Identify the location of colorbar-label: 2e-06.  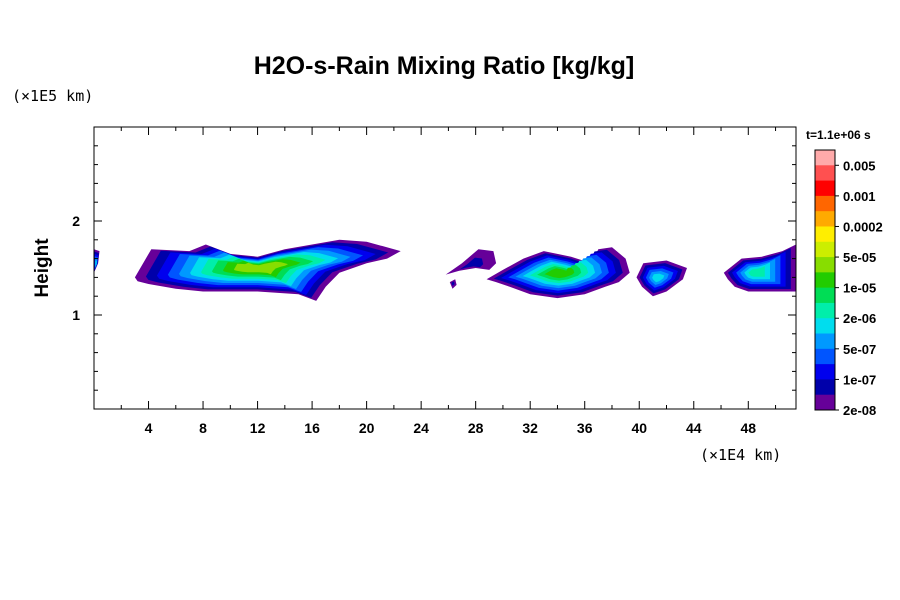
(859, 318).